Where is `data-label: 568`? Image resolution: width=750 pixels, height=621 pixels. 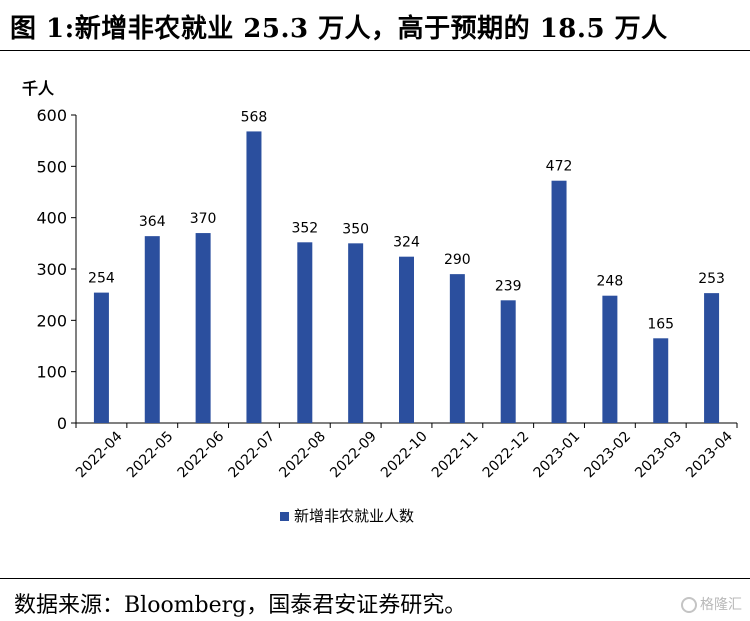
data-label: 568 is located at coordinates (254, 117).